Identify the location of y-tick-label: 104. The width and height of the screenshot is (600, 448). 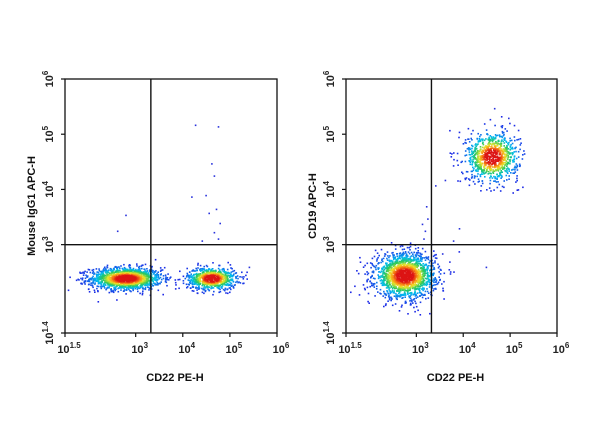
(48, 189).